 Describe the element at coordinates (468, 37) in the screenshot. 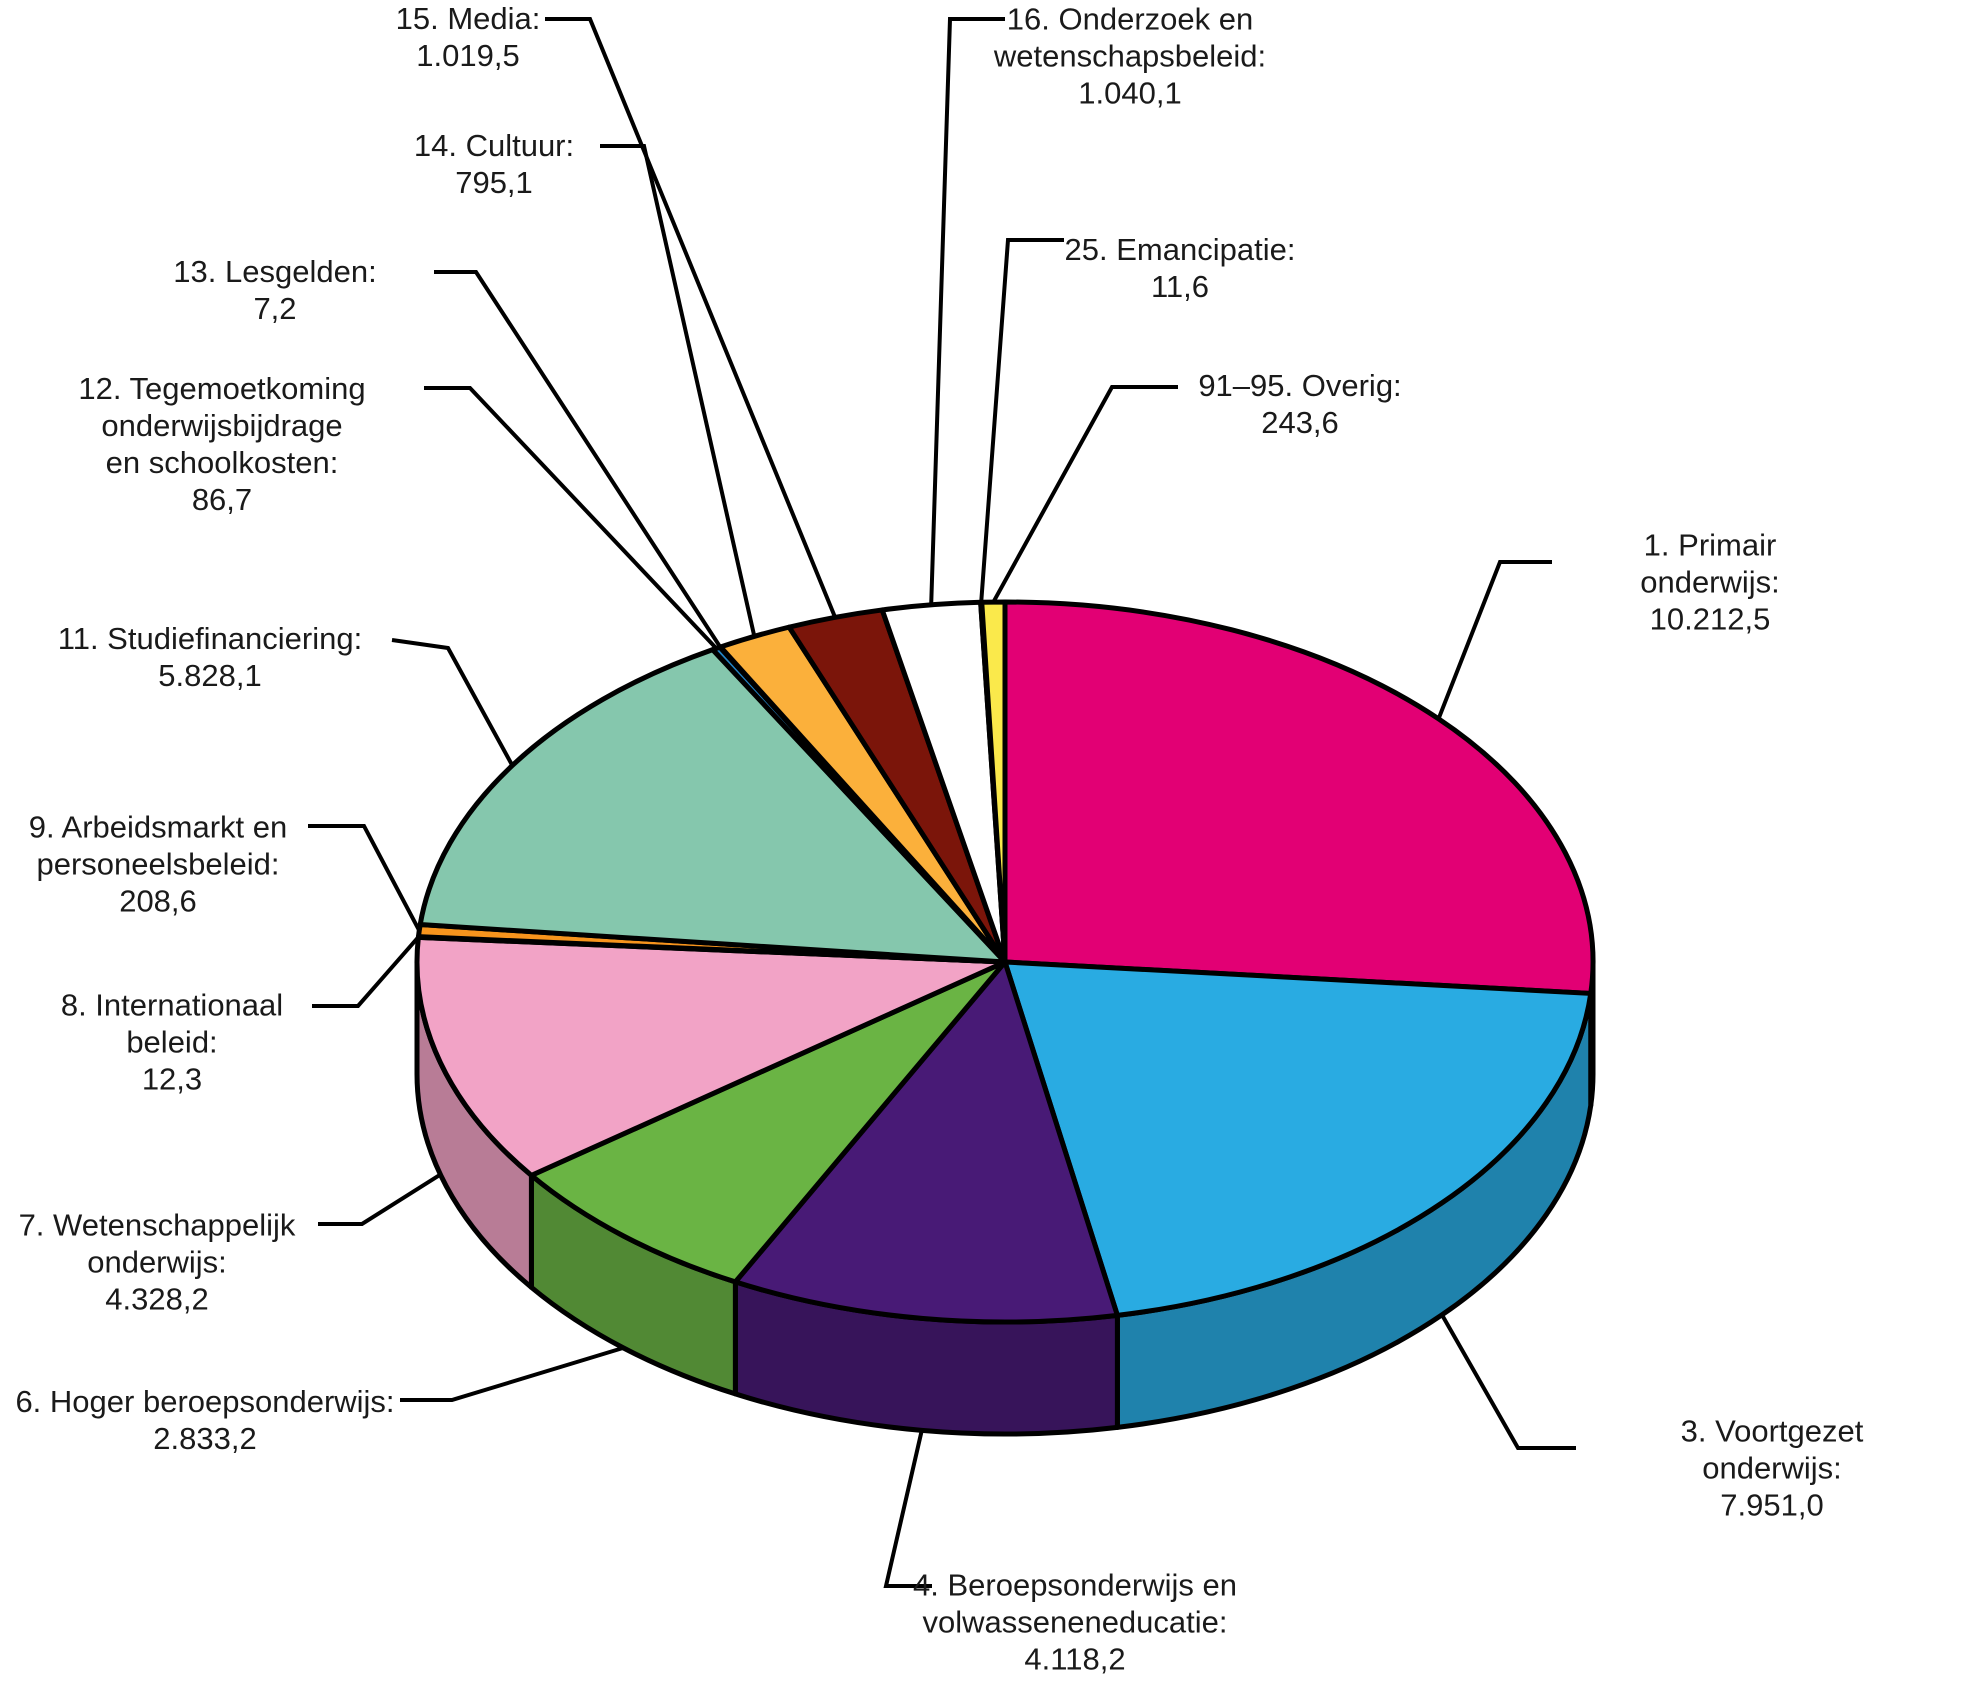

I see `label-media: 15. Media: 1.019,5` at that location.